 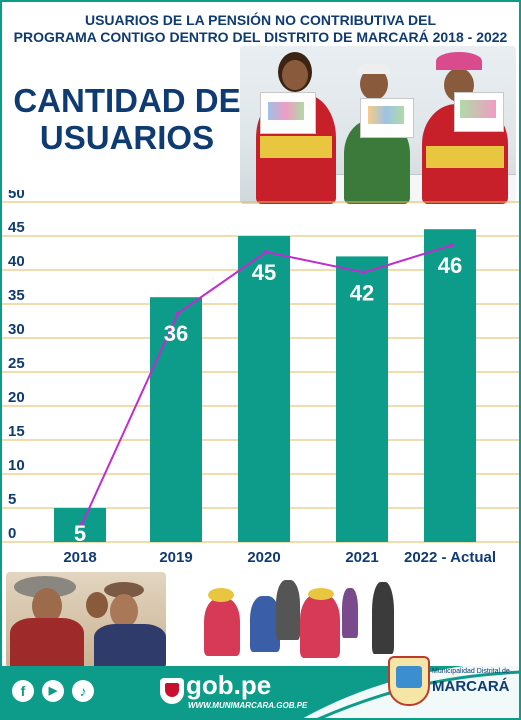 What do you see at coordinates (248, 705) in the screenshot?
I see `website-link: WWW.MUNIMARCARA.GOB.PE` at bounding box center [248, 705].